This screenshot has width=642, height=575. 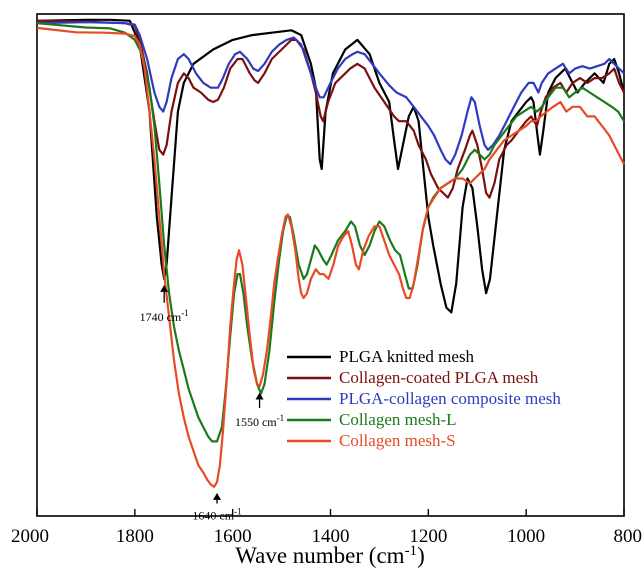 What do you see at coordinates (628, 536) in the screenshot?
I see `x-tick-label: 800` at bounding box center [628, 536].